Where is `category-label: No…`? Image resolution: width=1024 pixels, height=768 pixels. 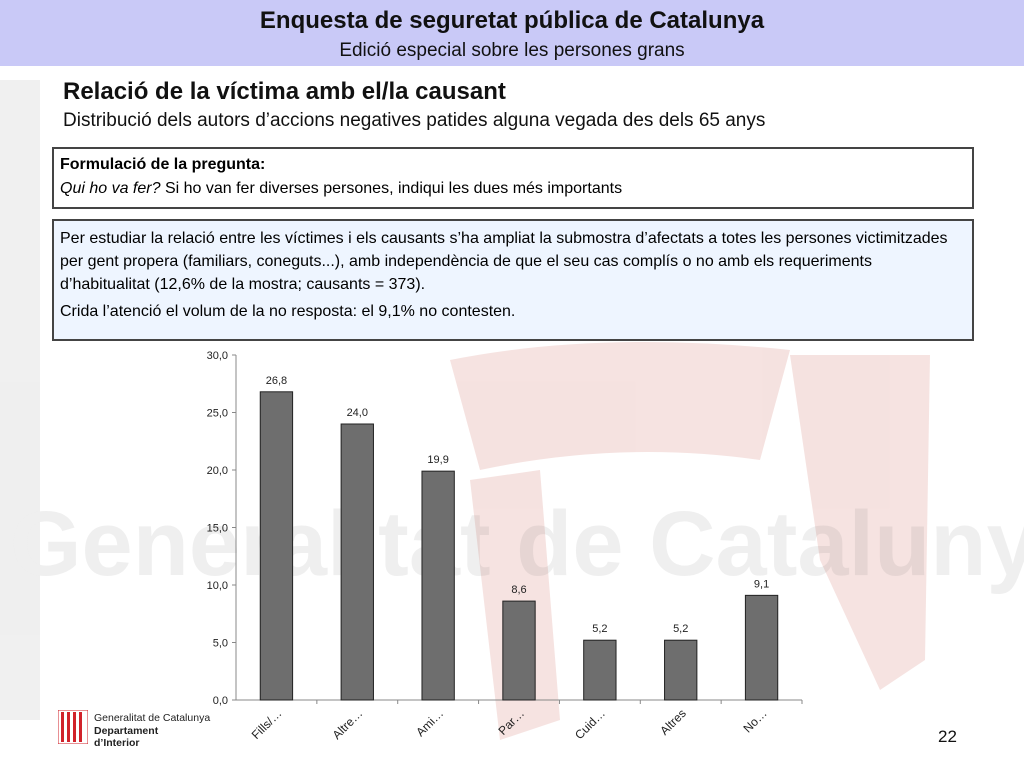
category-label: No… is located at coordinates (754, 720).